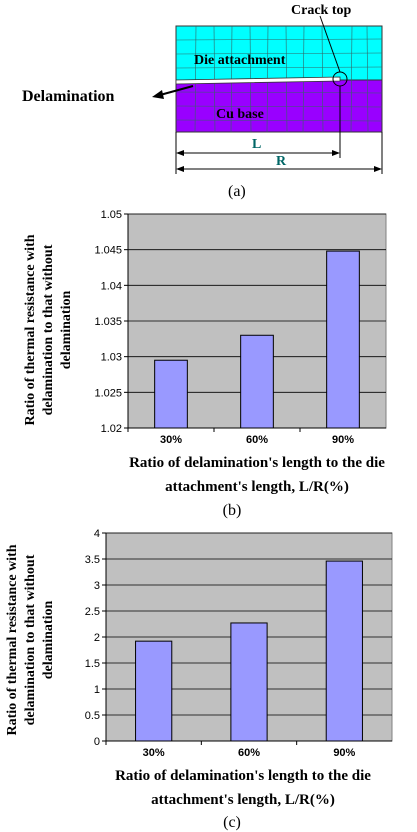 The width and height of the screenshot is (417, 832). Describe the element at coordinates (240, 60) in the screenshot. I see `die-attachment-label: Die attachment` at that location.